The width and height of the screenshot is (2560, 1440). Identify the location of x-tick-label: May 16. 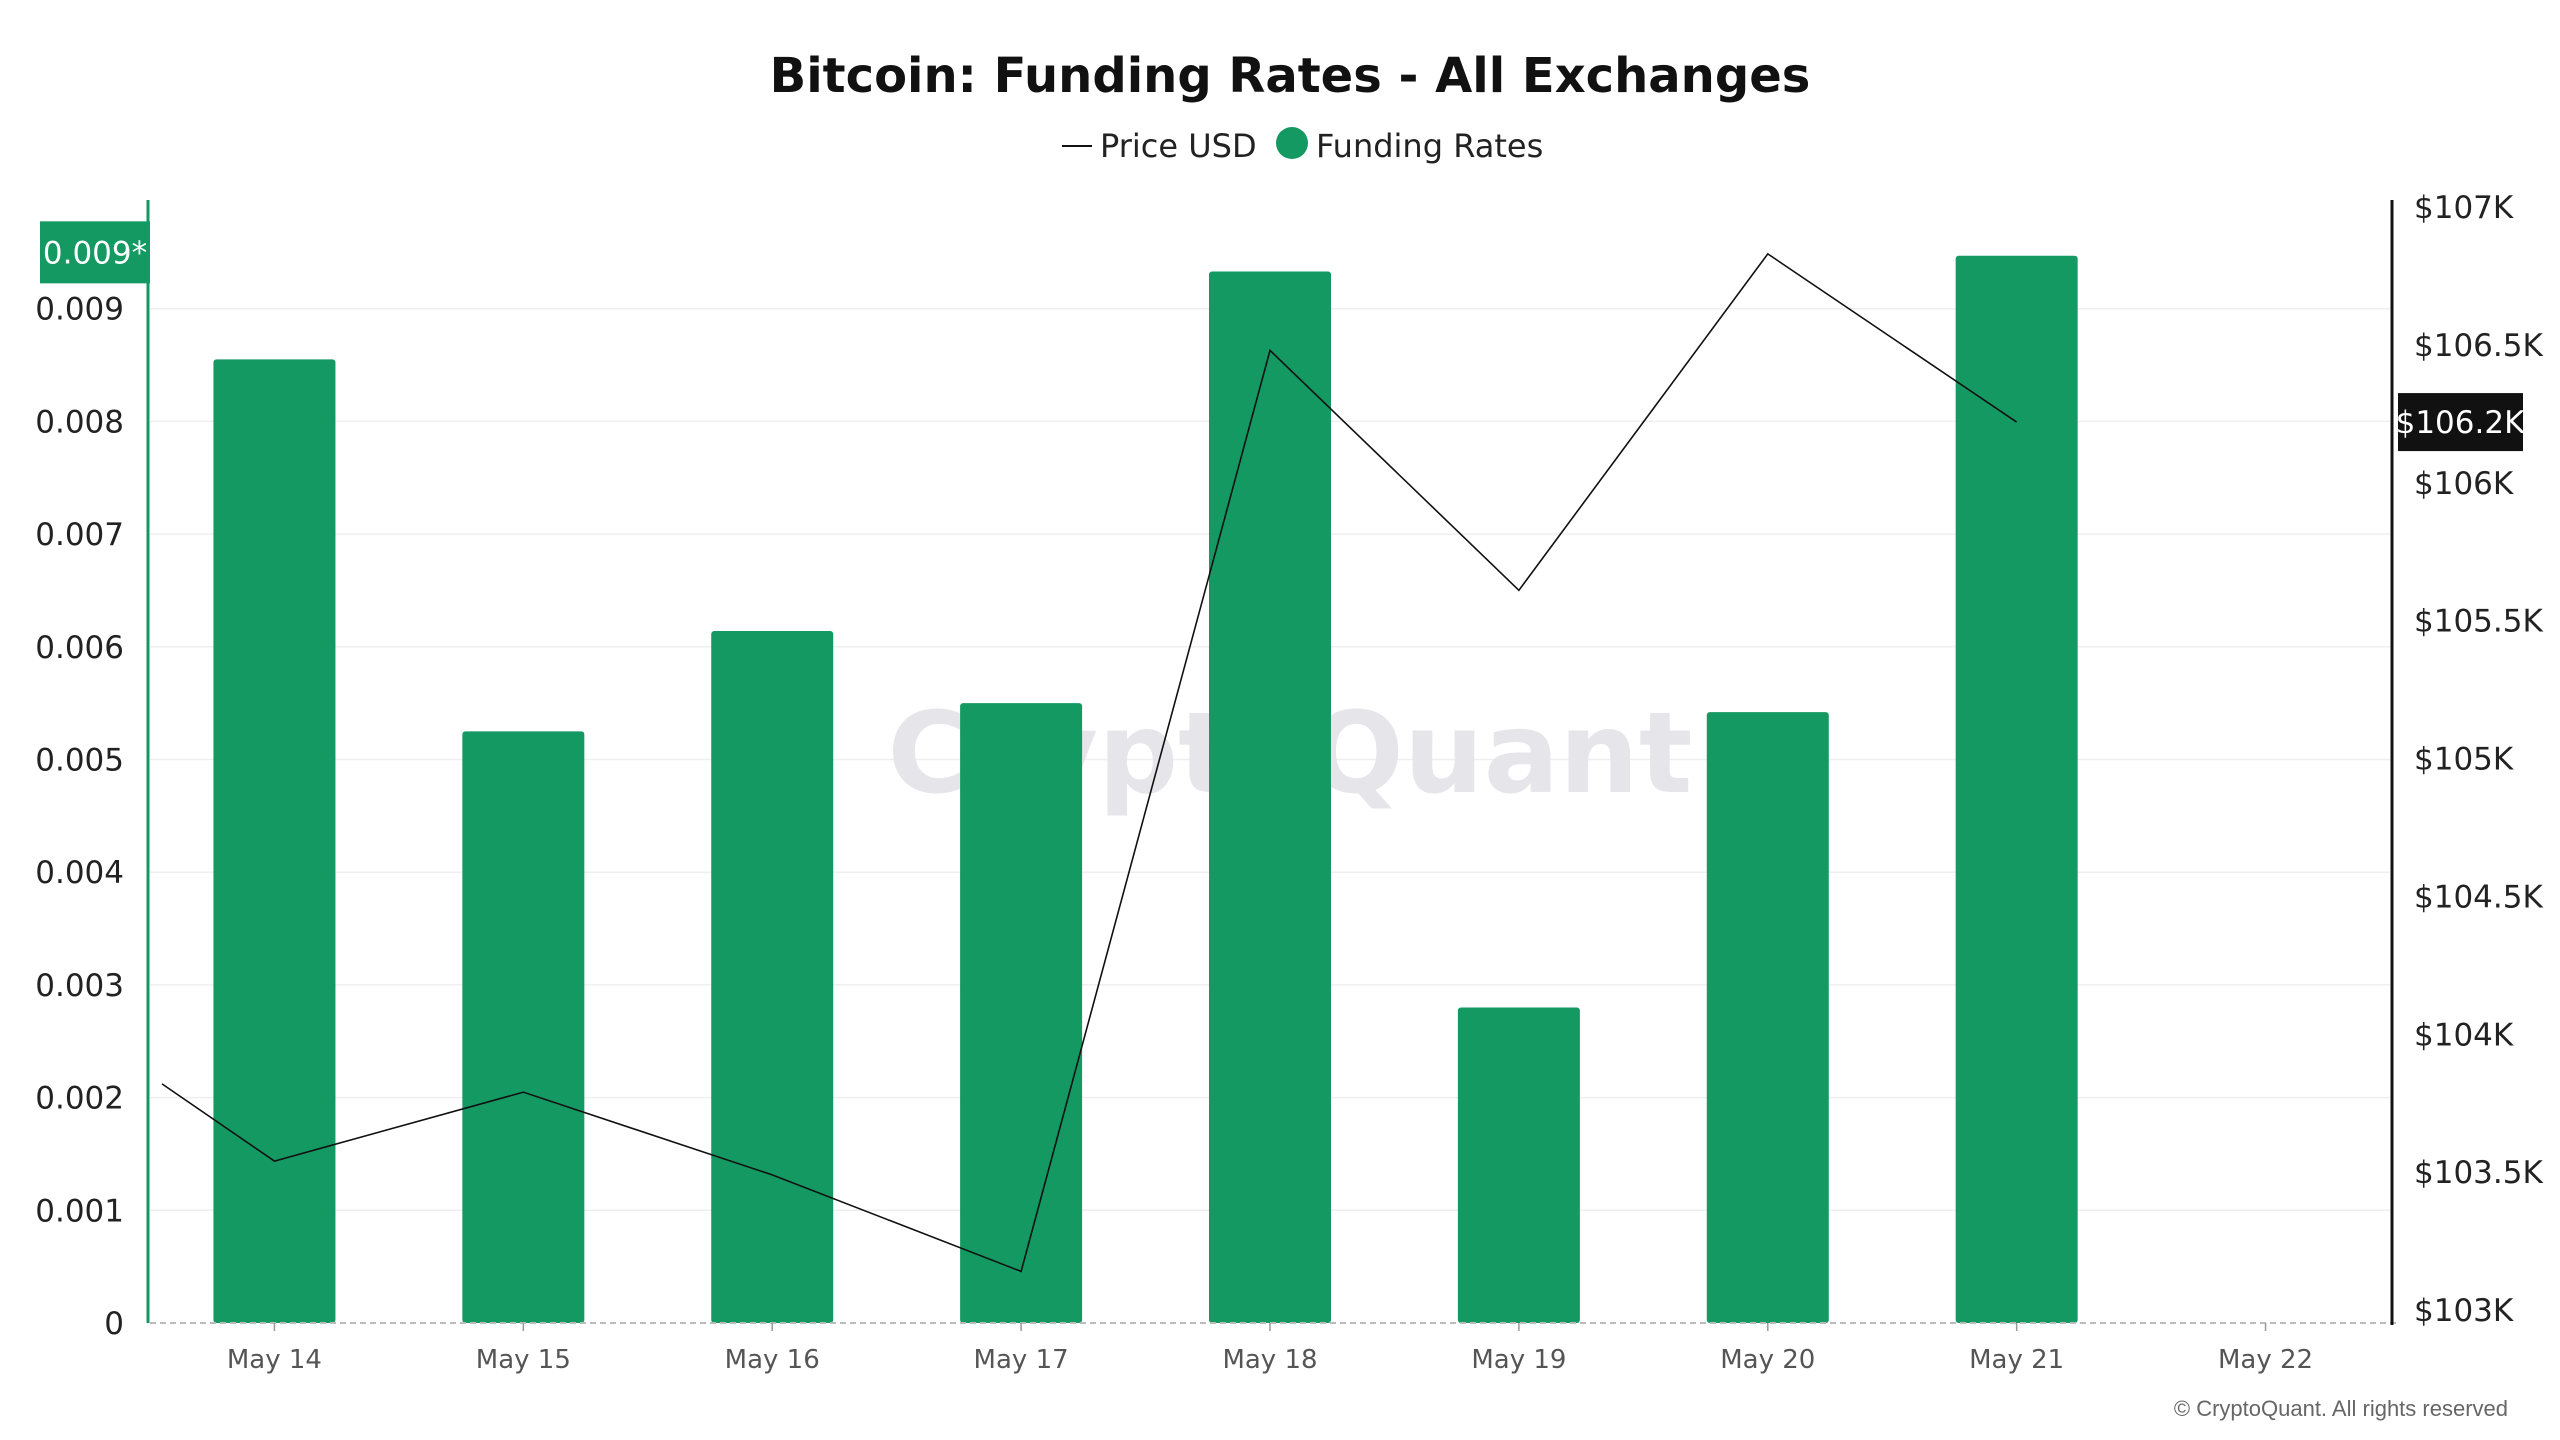
(772, 1360).